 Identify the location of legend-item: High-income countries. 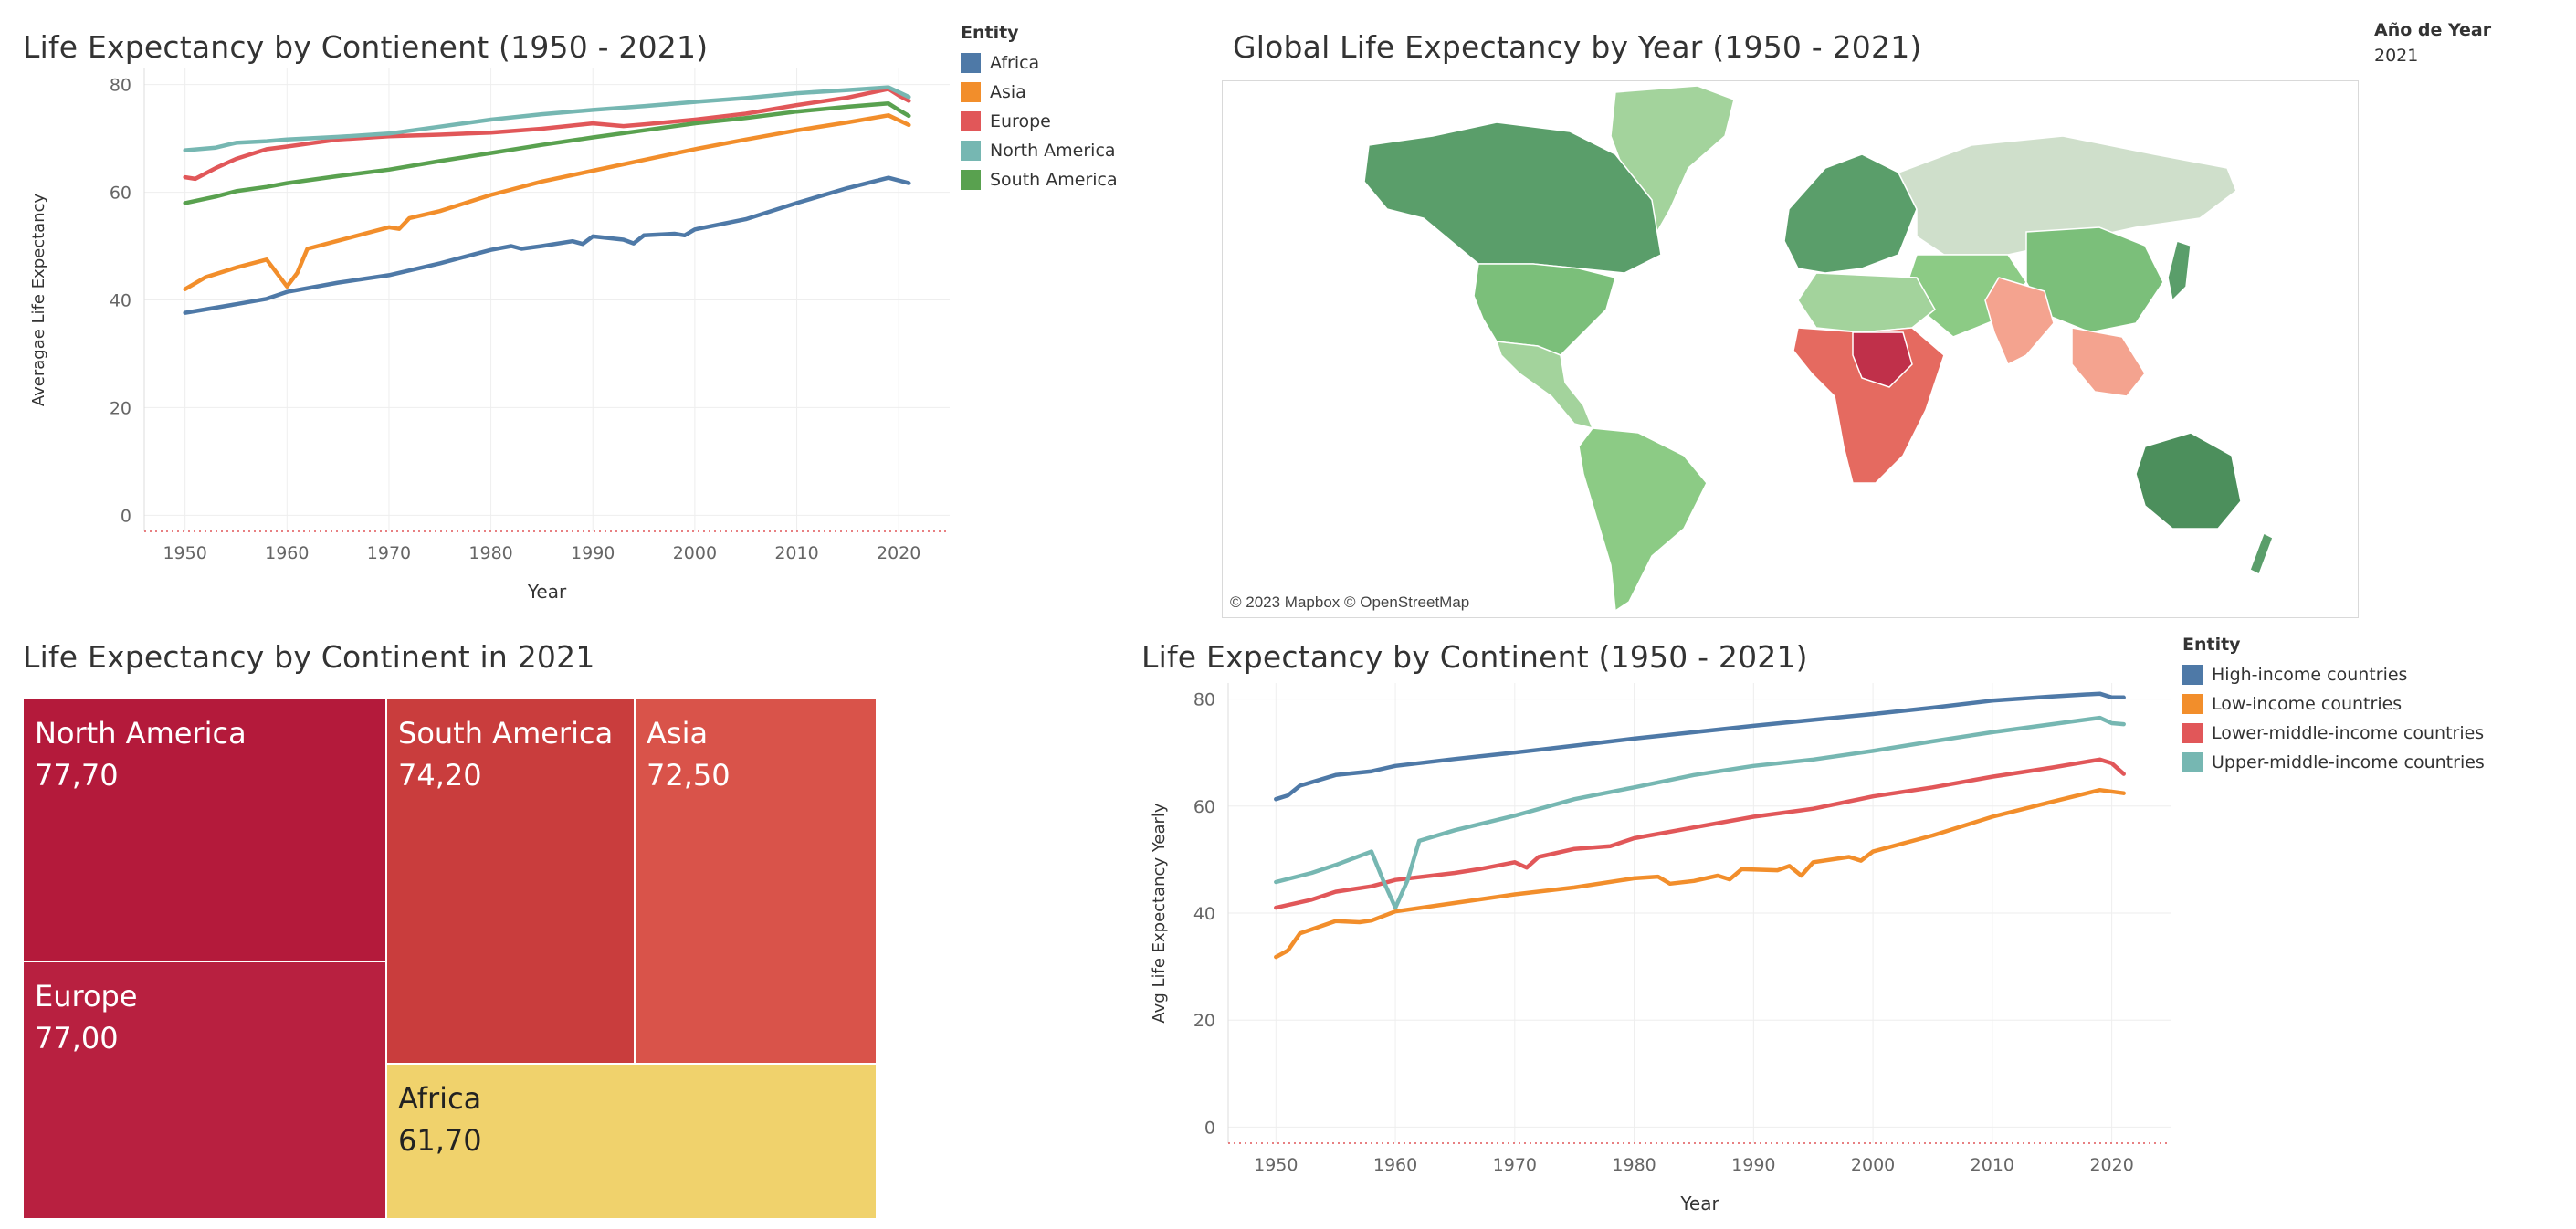
(2333, 674).